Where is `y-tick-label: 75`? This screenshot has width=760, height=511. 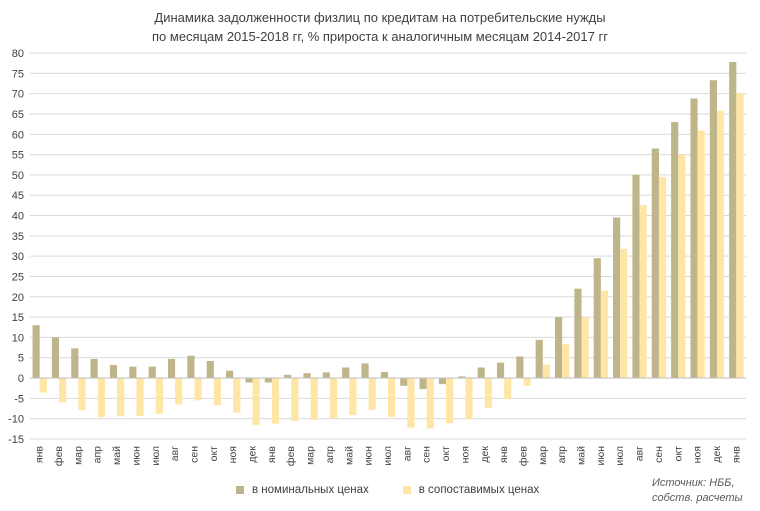
y-tick-label: 75 is located at coordinates (18, 74).